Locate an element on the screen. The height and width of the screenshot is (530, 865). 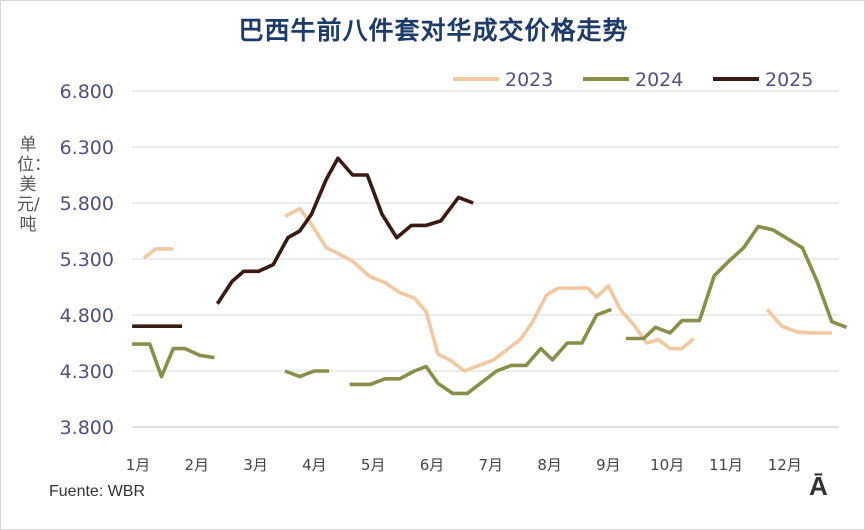
series-line-2025 is located at coordinates (344, 230).